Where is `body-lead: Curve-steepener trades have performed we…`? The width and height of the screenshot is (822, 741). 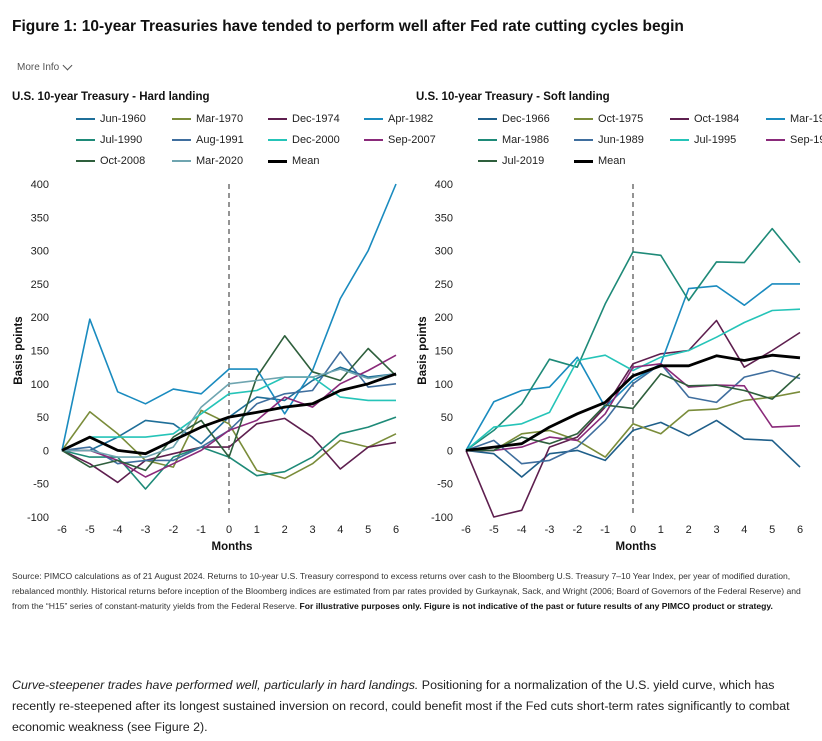
body-lead: Curve-steepener trades have performed we… is located at coordinates (215, 685).